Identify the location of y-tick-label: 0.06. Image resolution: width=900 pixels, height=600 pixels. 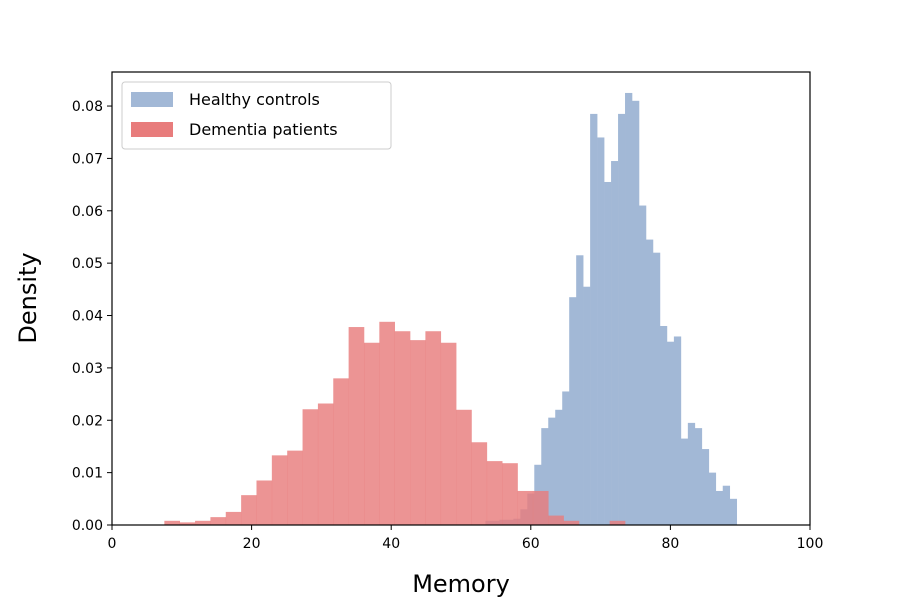
(87, 212).